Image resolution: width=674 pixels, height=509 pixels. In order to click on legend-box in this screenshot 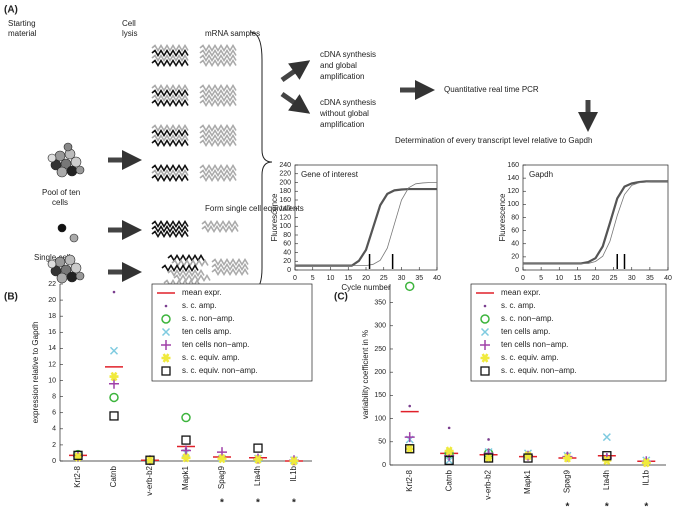, I will do `click(232, 332)`.